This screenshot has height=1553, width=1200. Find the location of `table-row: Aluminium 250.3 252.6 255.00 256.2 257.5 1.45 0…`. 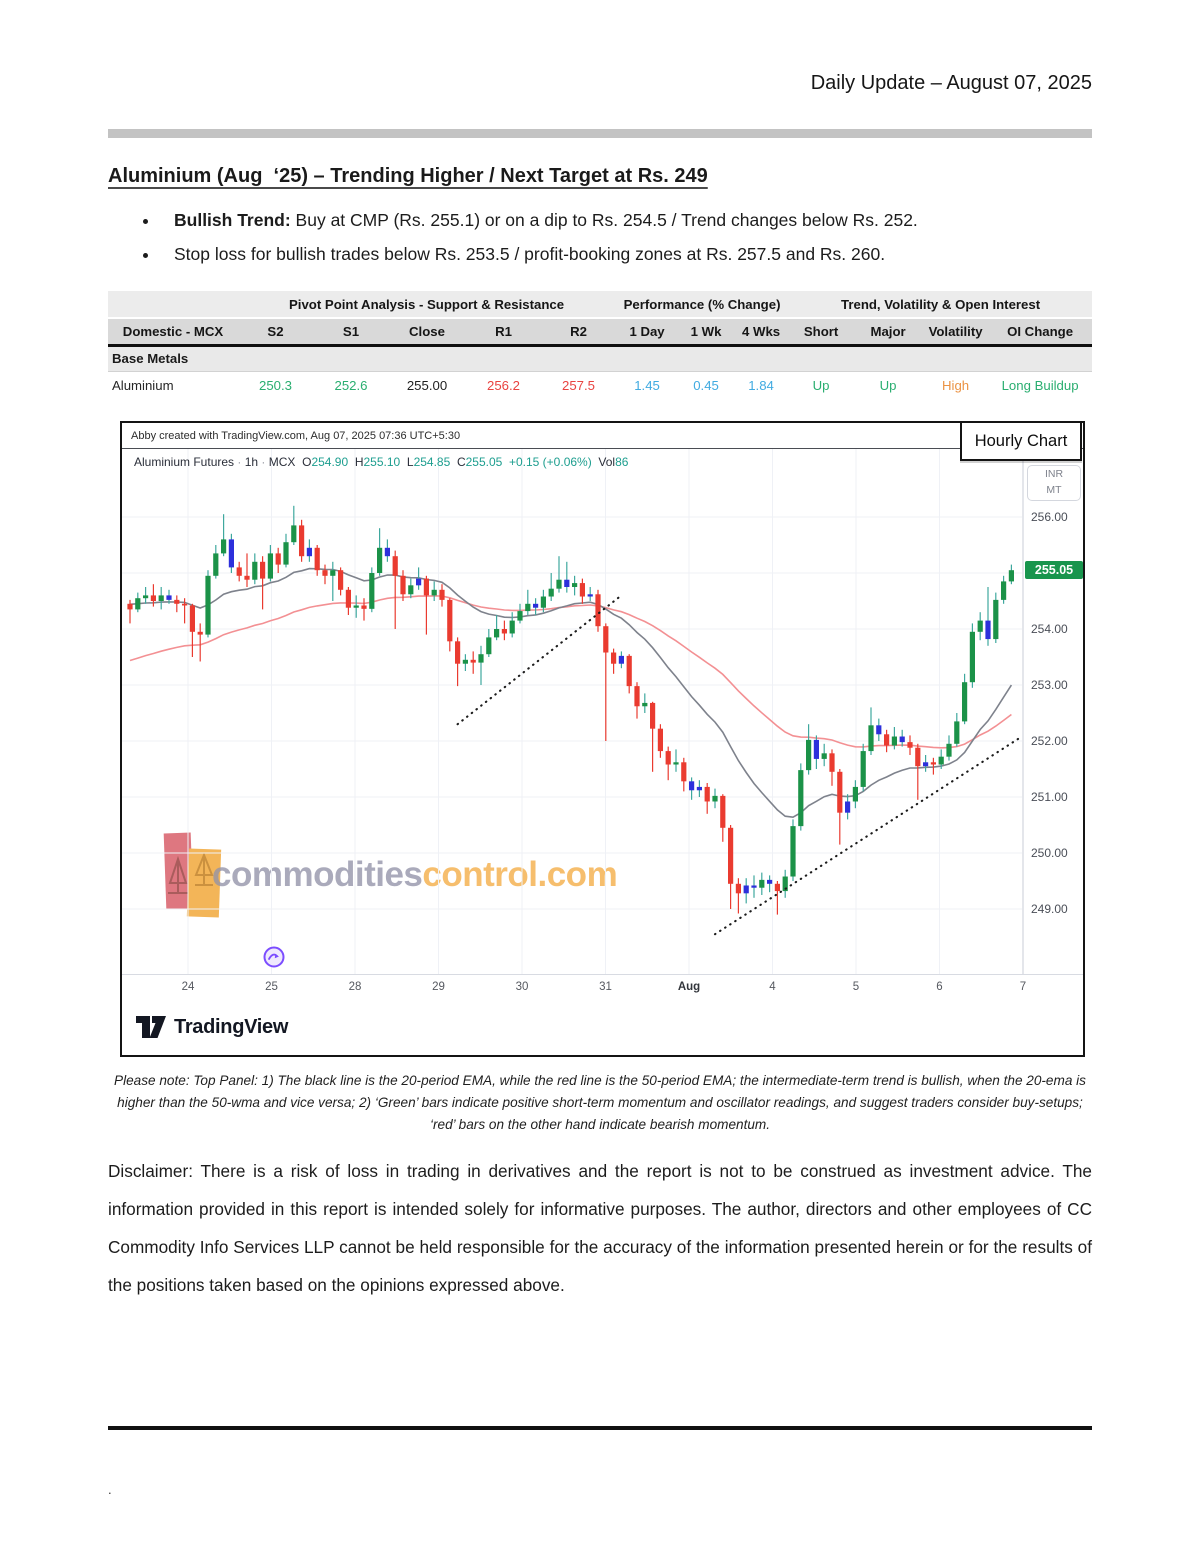

table-row: Aluminium 250.3 252.6 255.00 256.2 257.5 1.45 0… is located at coordinates (600, 385).